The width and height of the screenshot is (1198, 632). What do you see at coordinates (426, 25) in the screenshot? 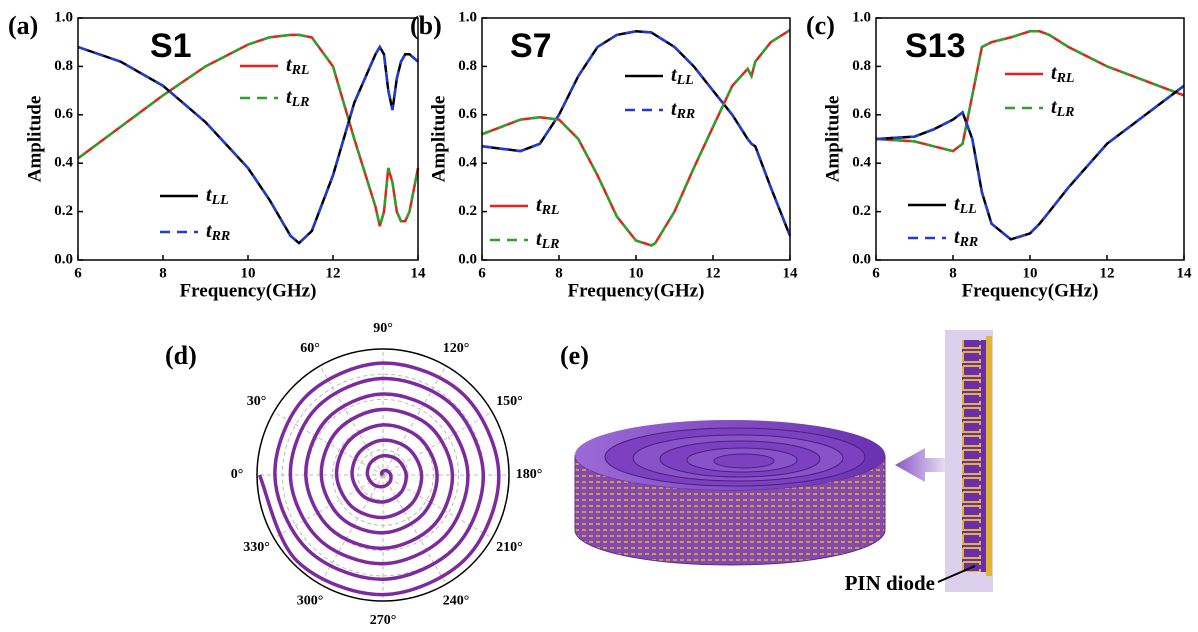
I see `panel-label: (b)` at bounding box center [426, 25].